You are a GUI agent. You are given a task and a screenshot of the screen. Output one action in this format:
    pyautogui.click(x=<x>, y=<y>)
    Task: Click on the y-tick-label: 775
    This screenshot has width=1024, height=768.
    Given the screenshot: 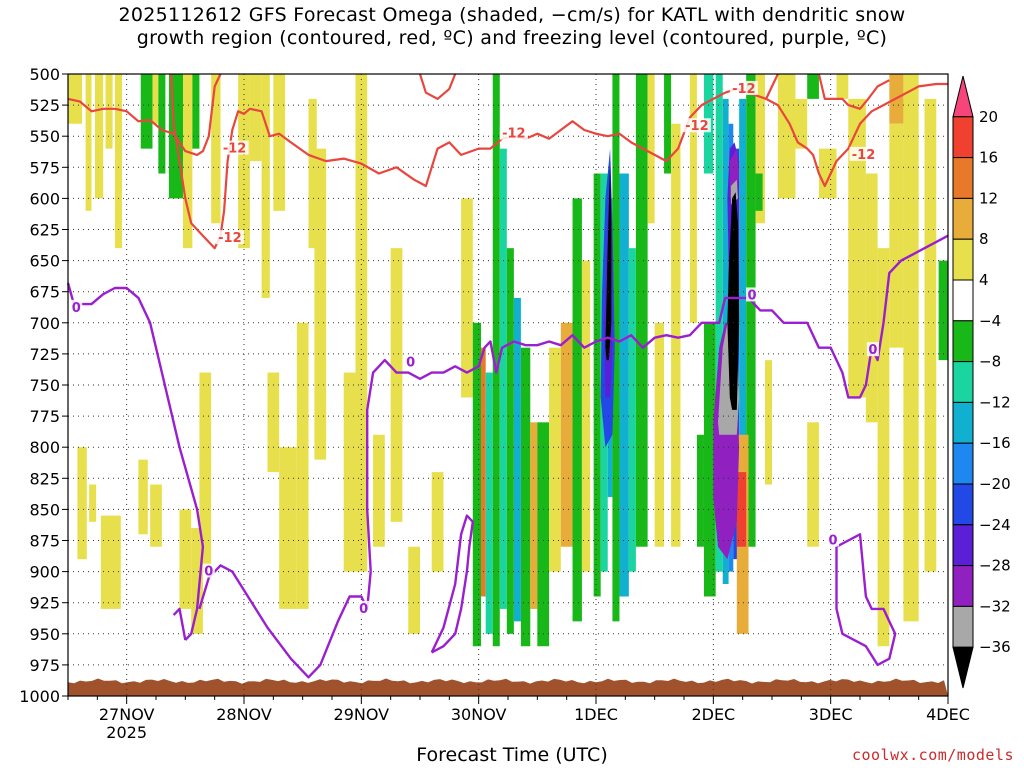 What is the action you would take?
    pyautogui.click(x=44, y=416)
    